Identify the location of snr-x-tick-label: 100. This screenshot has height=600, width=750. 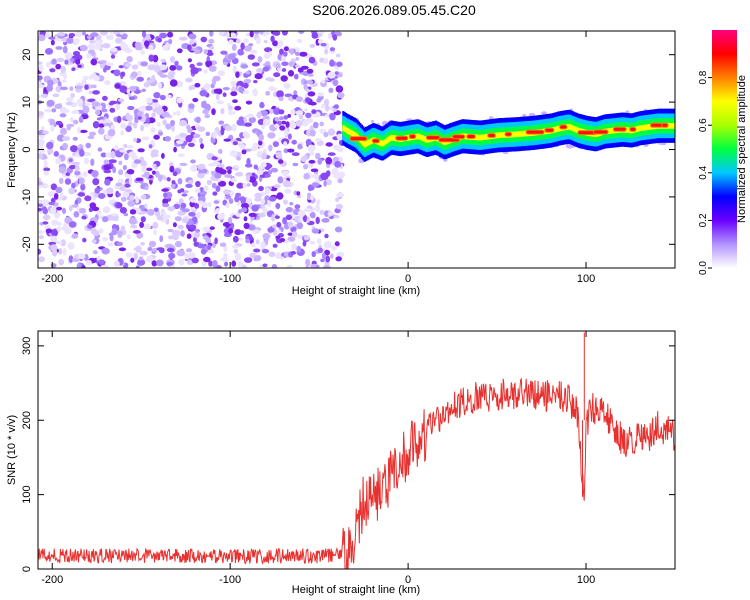
(586, 580).